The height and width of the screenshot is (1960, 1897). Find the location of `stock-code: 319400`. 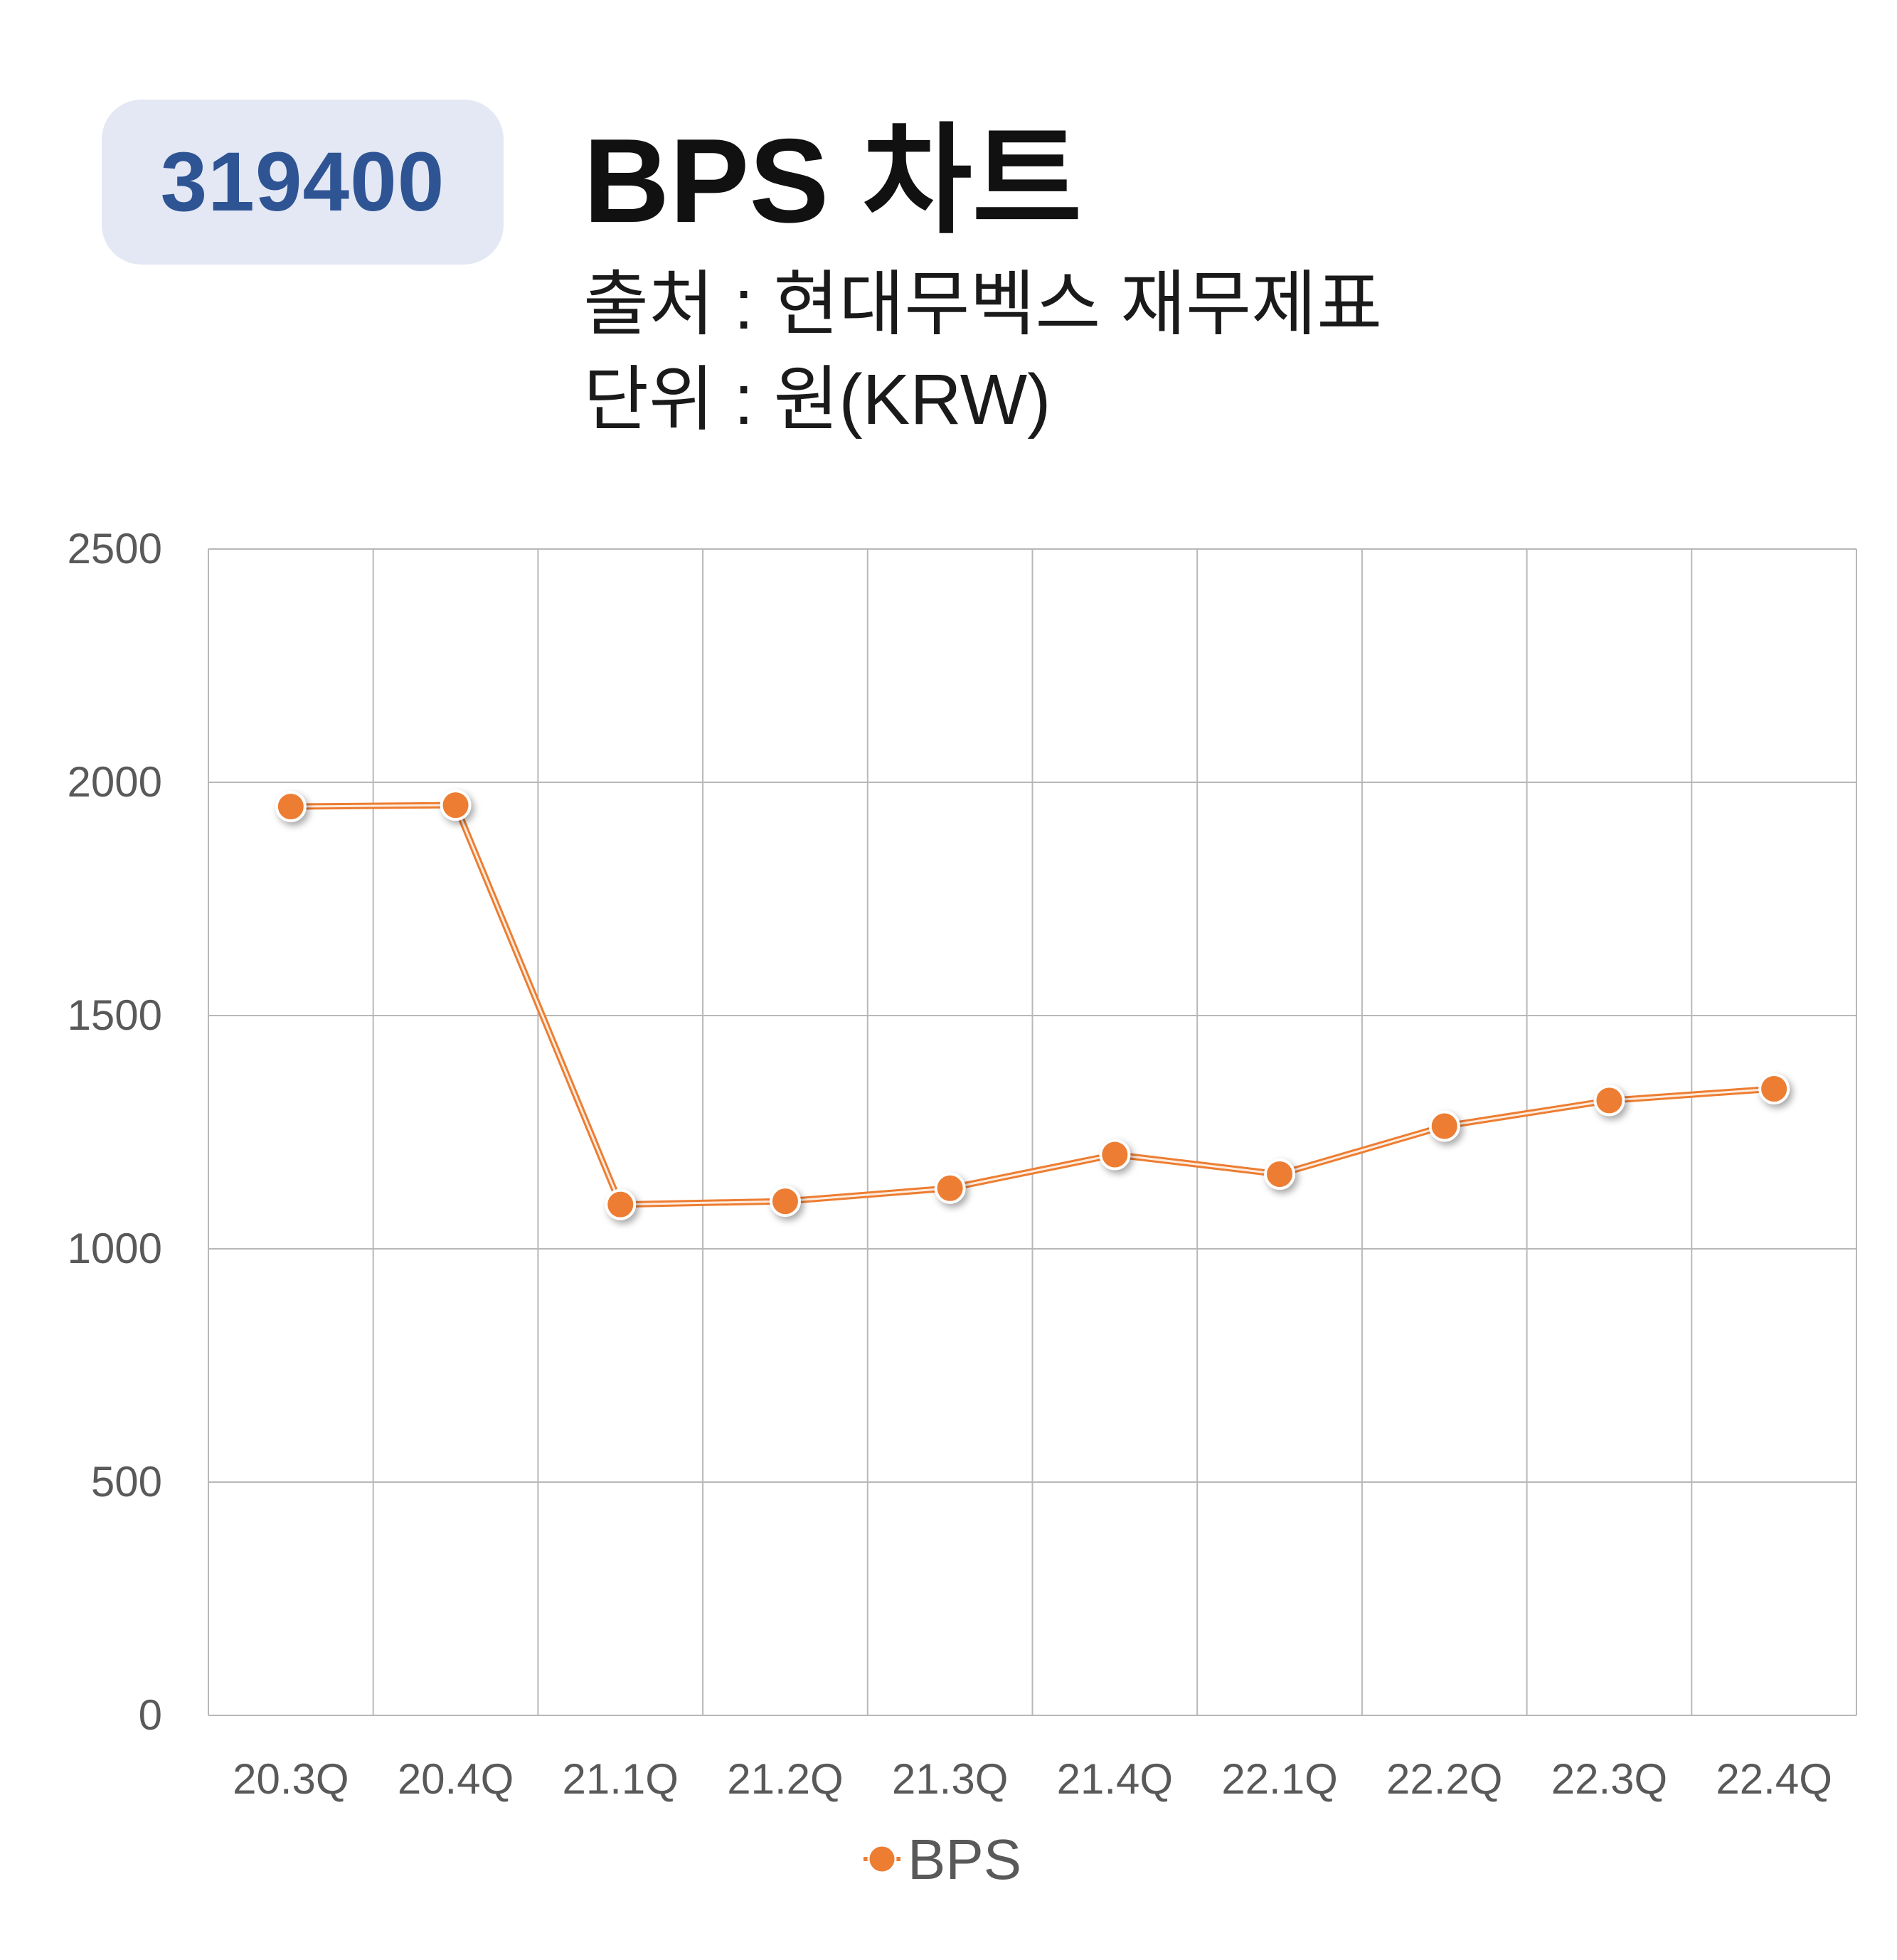

stock-code: 319400 is located at coordinates (302, 182).